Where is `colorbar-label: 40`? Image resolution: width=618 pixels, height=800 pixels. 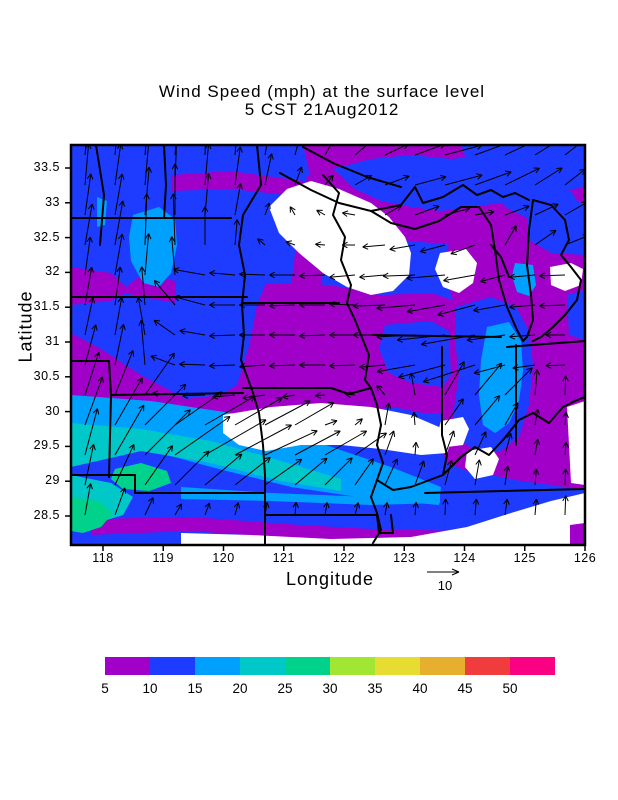 colorbar-label: 40 is located at coordinates (420, 688).